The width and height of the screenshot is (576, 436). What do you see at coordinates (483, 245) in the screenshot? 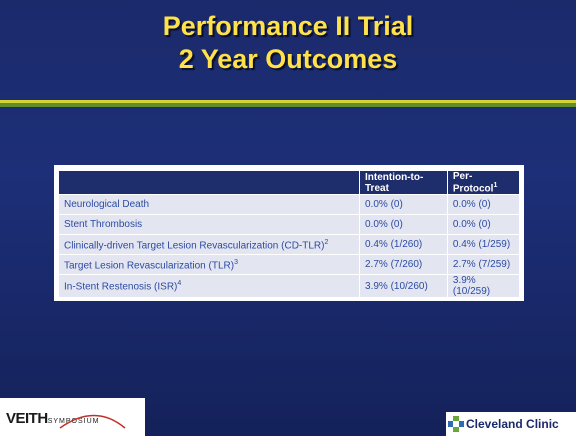
I see `pp-cell: 0.4% (1/259)` at bounding box center [483, 245].